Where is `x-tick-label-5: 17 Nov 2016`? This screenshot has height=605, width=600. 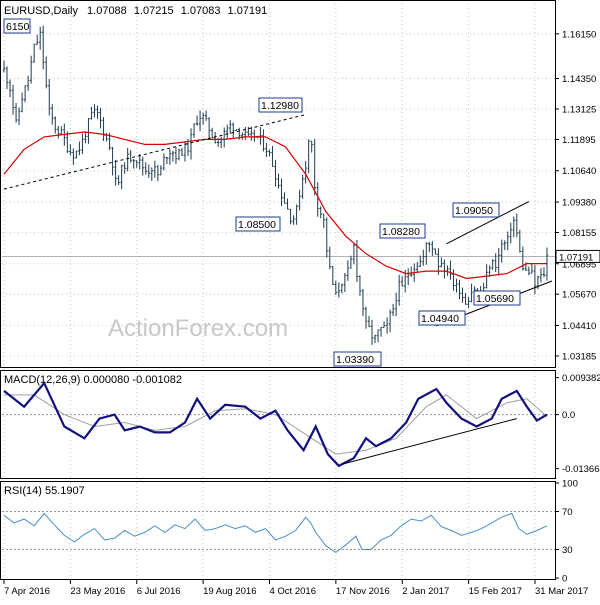
x-tick-label-5: 17 Nov 2016 is located at coordinates (363, 591).